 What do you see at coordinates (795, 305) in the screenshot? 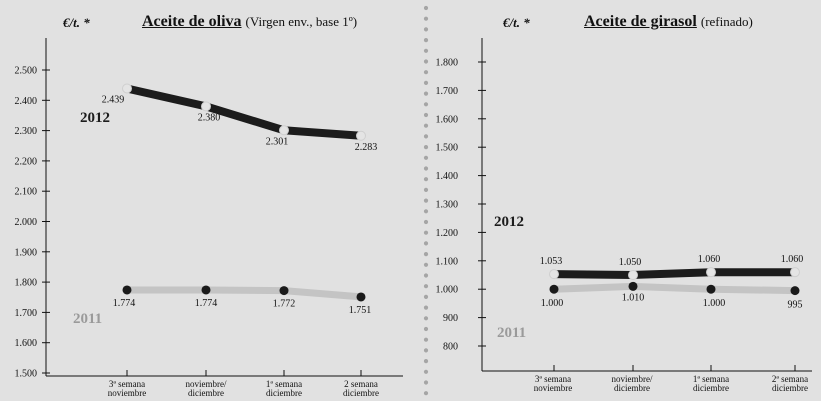
I see `data-label-2011: 995` at bounding box center [795, 305].